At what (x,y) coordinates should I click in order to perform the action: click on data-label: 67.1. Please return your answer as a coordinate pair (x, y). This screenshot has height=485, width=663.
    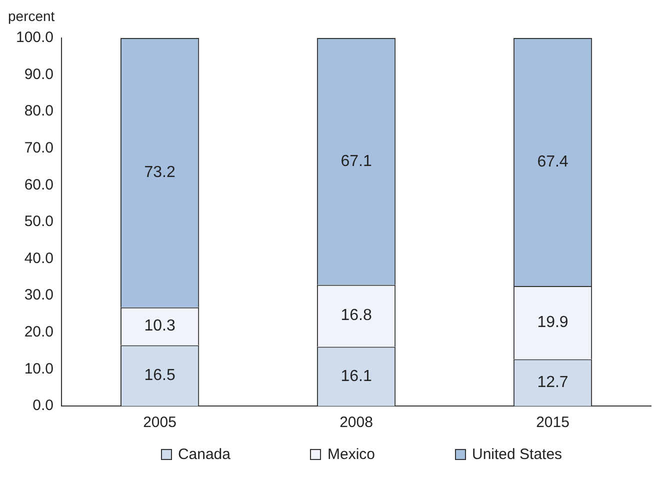
    Looking at the image, I should click on (356, 161).